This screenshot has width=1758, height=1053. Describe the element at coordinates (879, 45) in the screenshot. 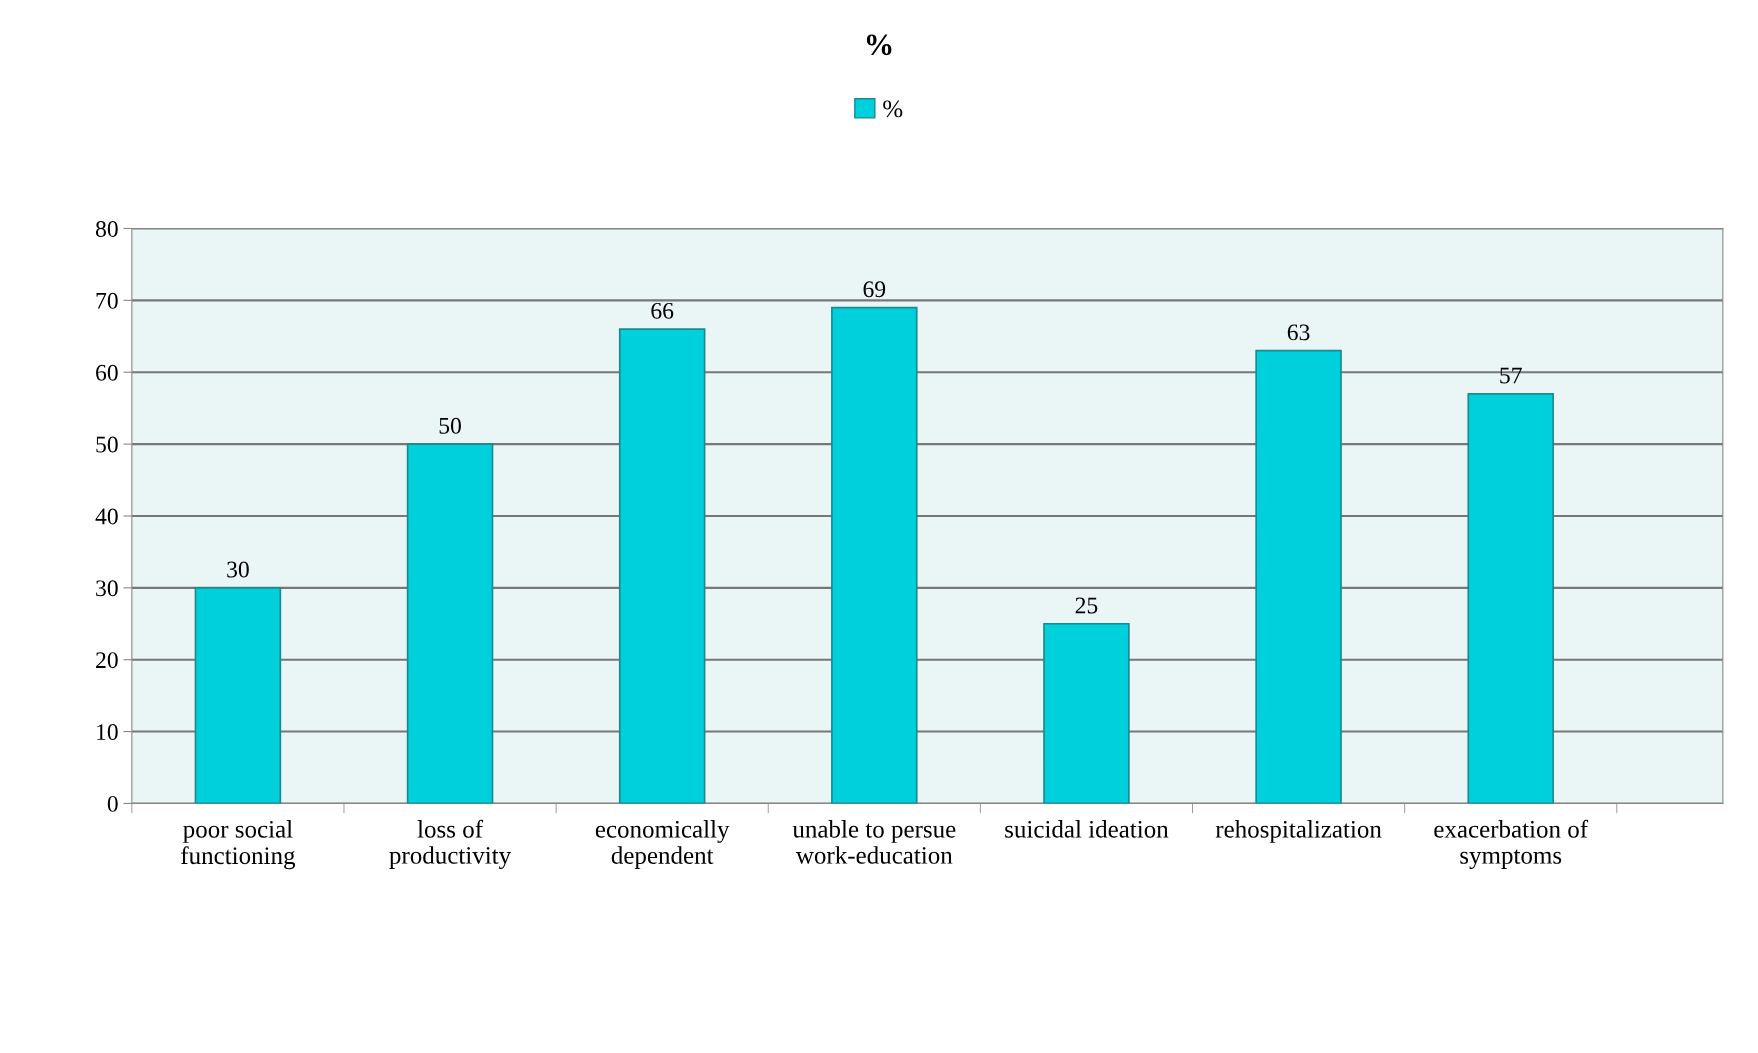

I see `chart-title: %` at that location.